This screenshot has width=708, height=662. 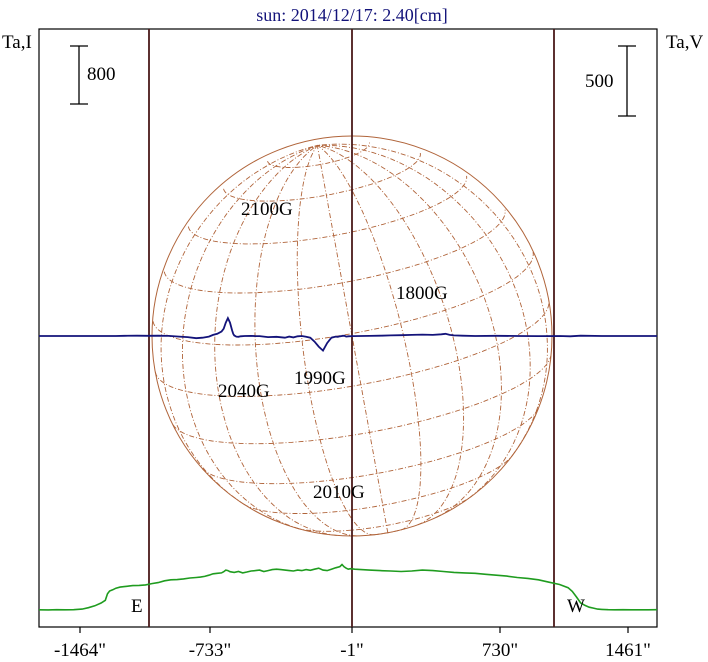 I want to click on chart-title: sun: 2014/12/17: 2.40[cm], so click(x=352, y=15).